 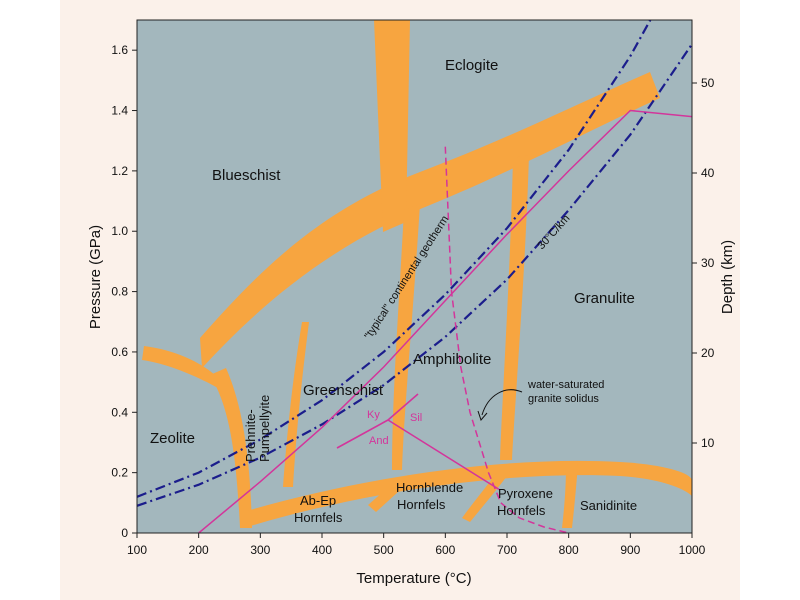 I want to click on label-eclogite: Eclogite, so click(x=471, y=65).